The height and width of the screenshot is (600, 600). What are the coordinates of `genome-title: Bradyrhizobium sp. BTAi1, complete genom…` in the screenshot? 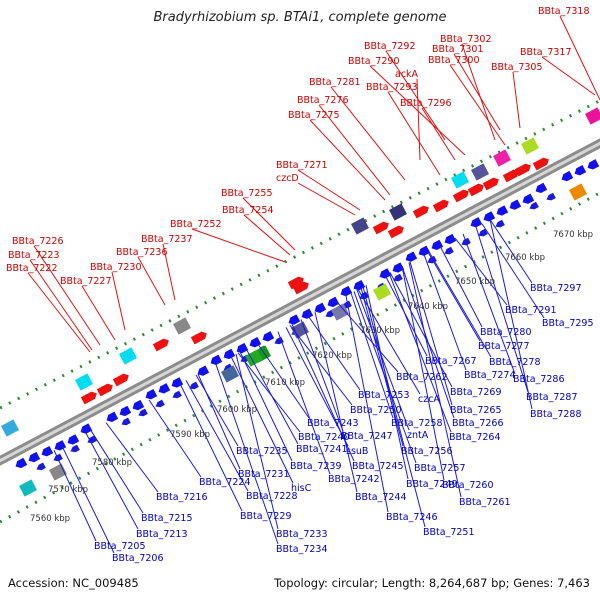 It's located at (300, 17).